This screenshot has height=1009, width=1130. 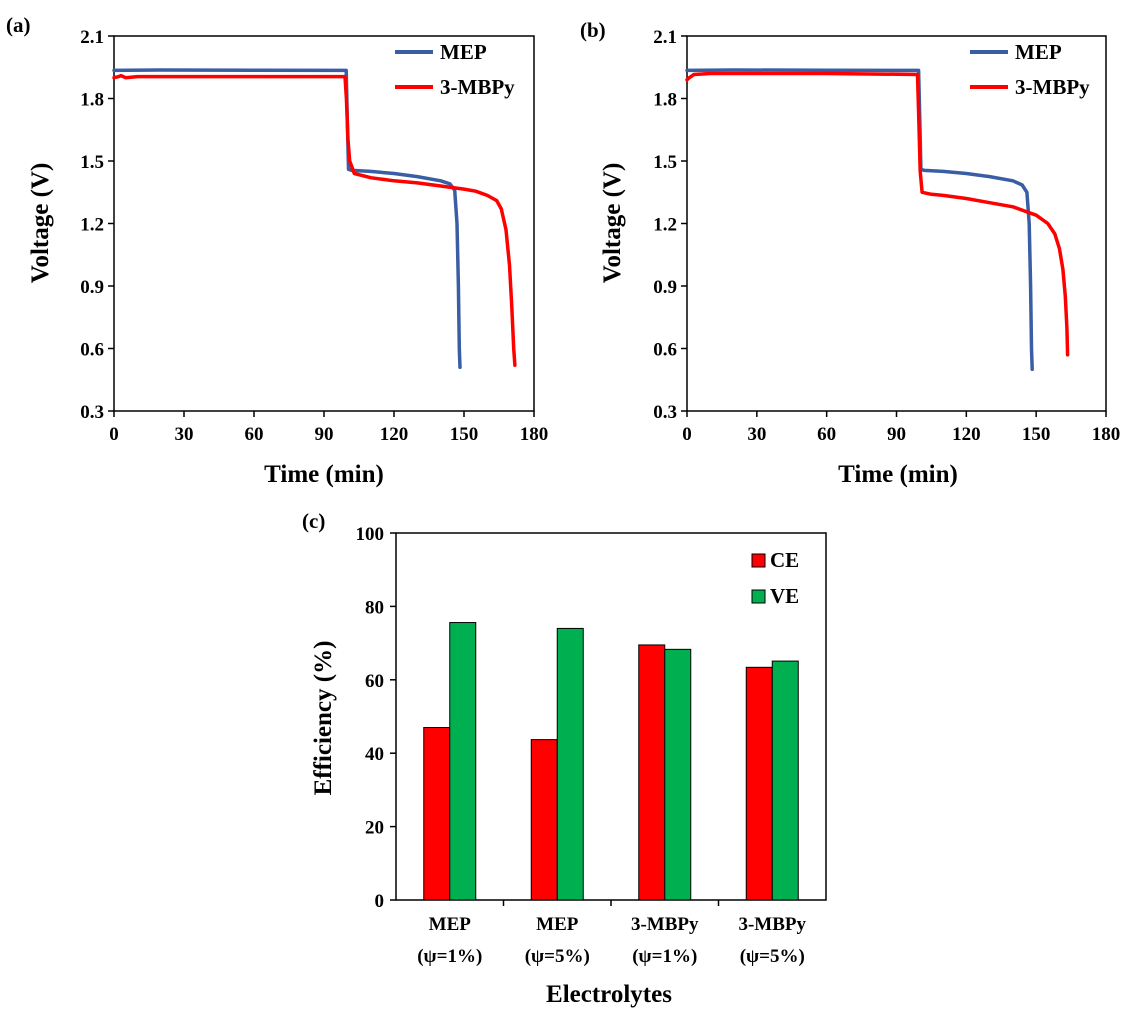 I want to click on panel-c-ytick-label: 80, so click(x=374, y=607).